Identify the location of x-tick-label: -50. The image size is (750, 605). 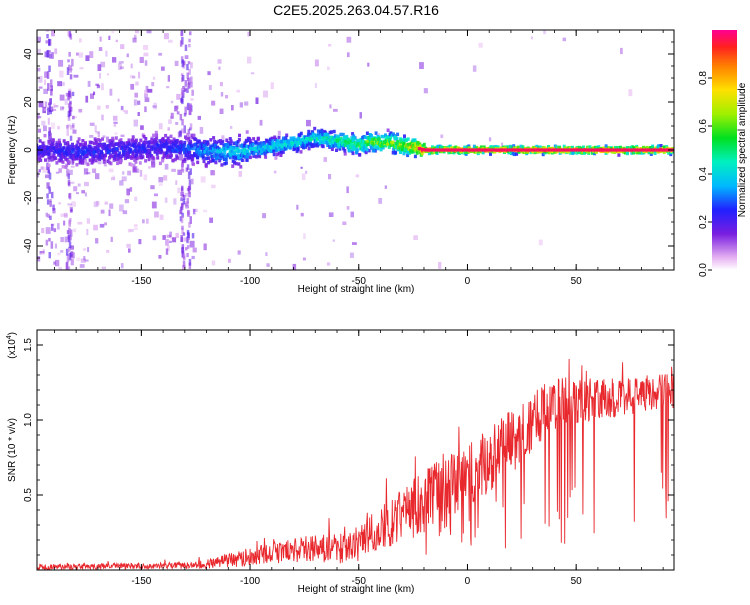
(359, 281).